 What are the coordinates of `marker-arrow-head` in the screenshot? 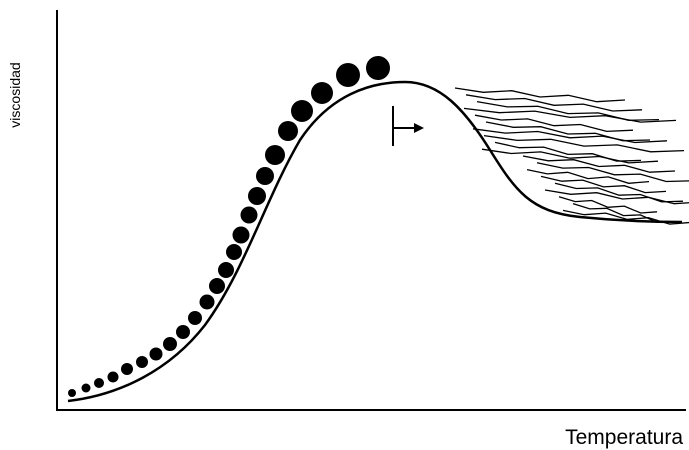 It's located at (419, 128).